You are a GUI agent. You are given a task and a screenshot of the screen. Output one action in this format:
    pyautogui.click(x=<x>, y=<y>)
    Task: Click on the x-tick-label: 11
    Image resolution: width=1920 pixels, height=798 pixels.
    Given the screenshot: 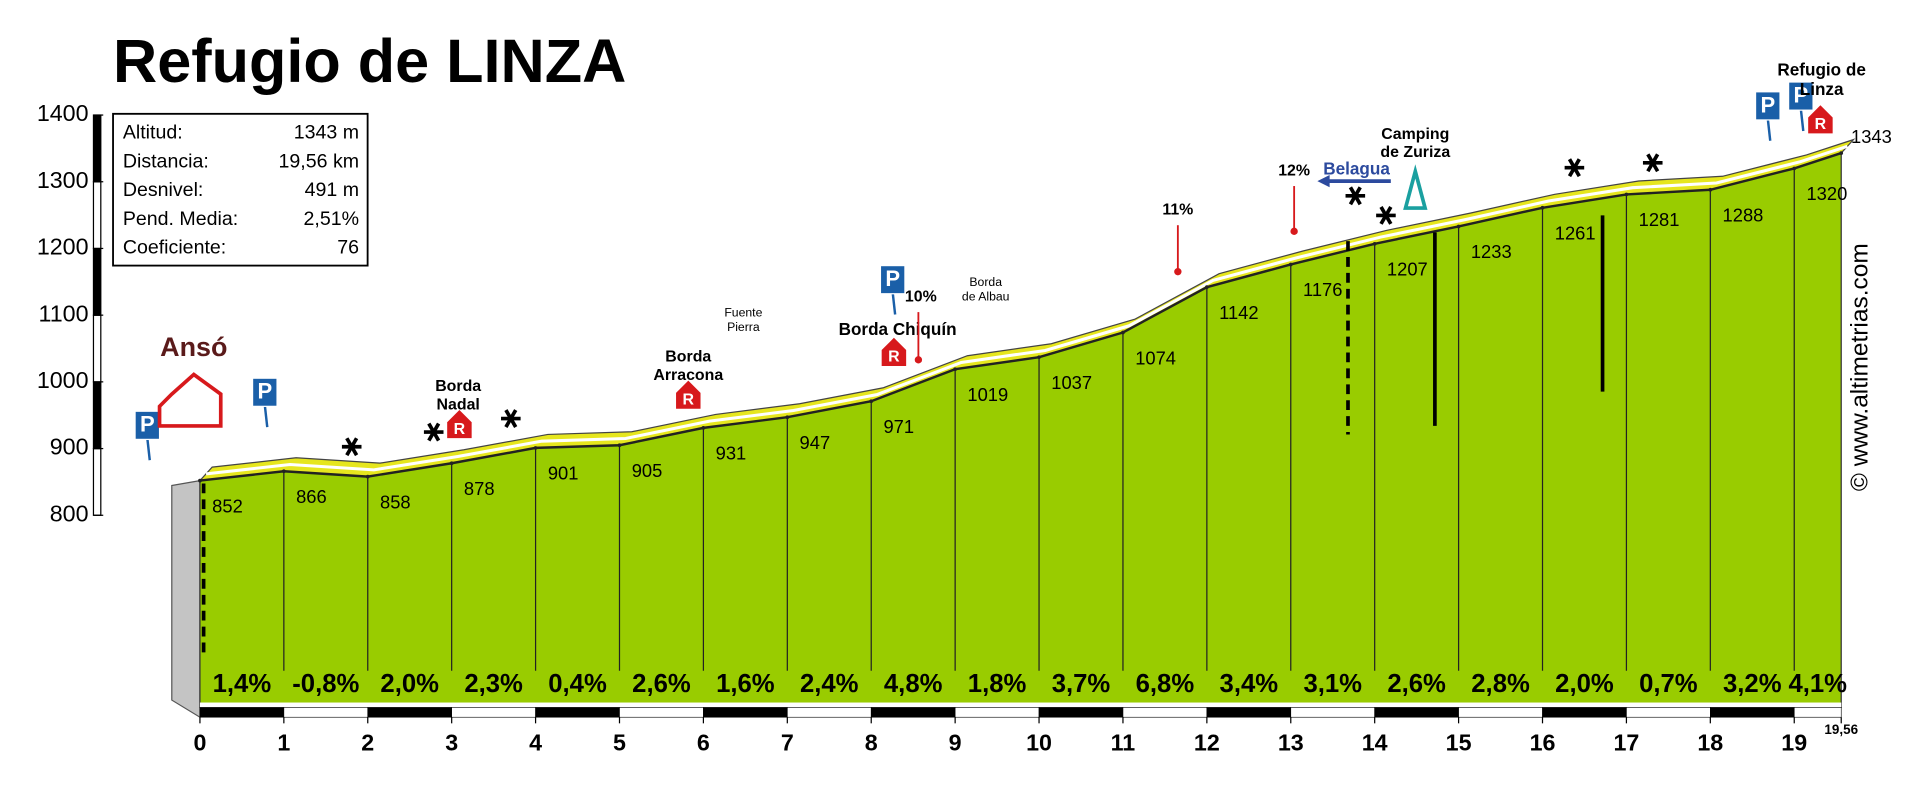 What is the action you would take?
    pyautogui.click(x=1123, y=742)
    